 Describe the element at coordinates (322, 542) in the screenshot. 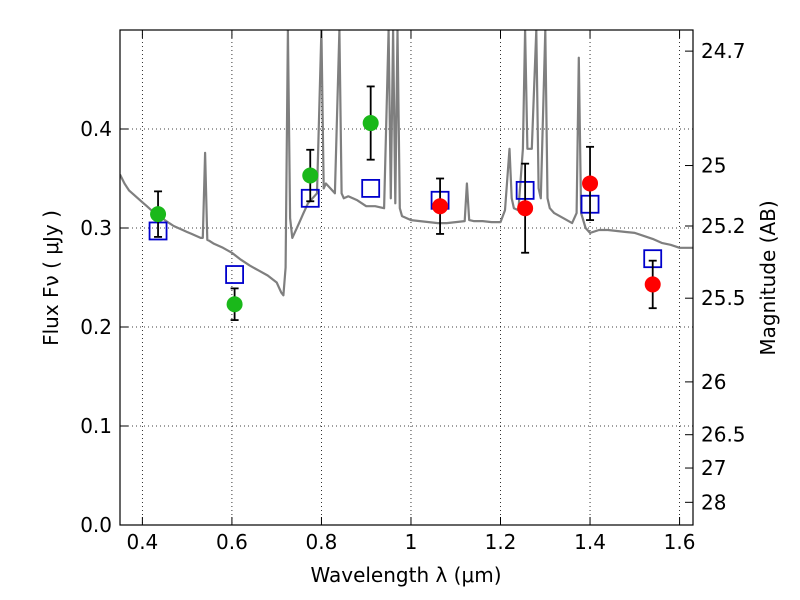

I see `x-tick-label: 0.8` at that location.